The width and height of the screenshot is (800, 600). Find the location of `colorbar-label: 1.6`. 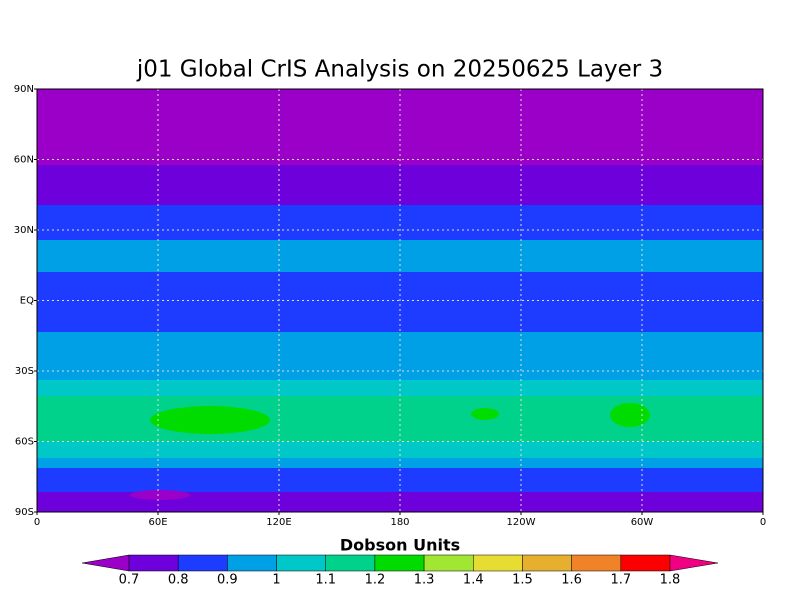

colorbar-label: 1.6 is located at coordinates (571, 580).